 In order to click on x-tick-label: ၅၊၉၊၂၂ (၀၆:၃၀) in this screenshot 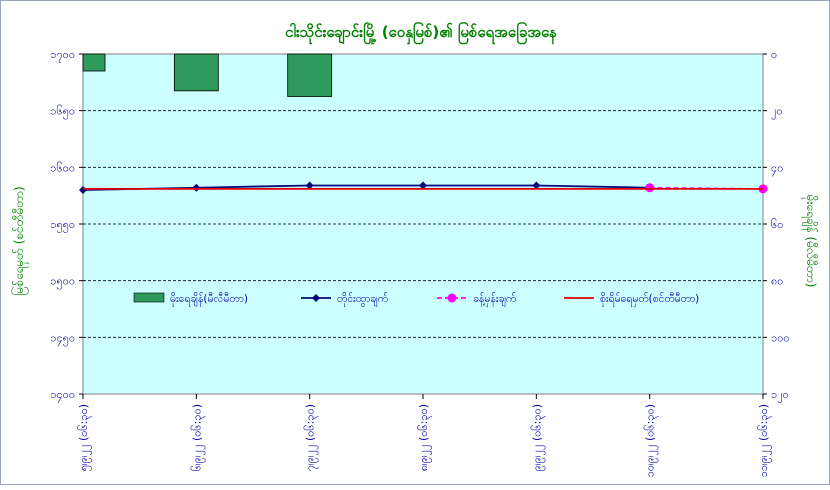, I will do `click(84, 437)`.